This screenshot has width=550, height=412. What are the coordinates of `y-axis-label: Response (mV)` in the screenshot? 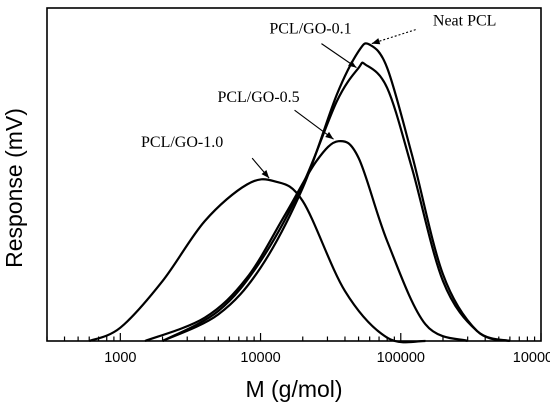 It's located at (14, 188).